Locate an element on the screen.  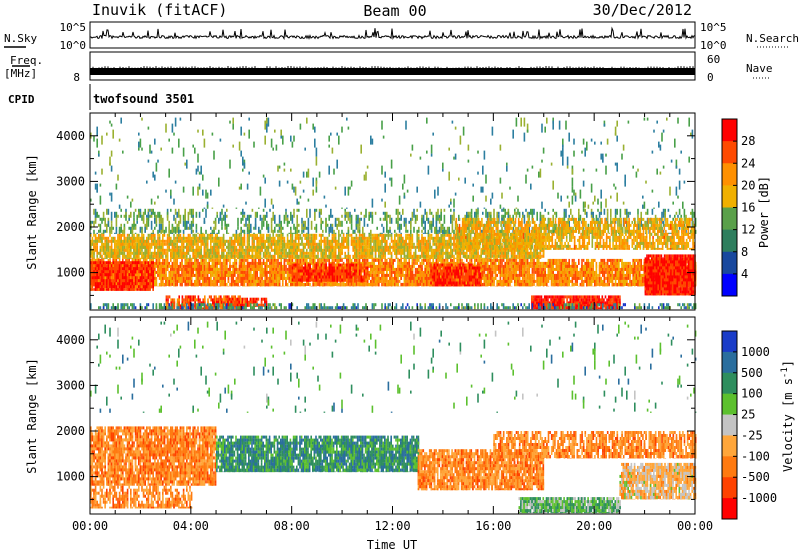
cpid-panel is located at coordinates (392, 97).